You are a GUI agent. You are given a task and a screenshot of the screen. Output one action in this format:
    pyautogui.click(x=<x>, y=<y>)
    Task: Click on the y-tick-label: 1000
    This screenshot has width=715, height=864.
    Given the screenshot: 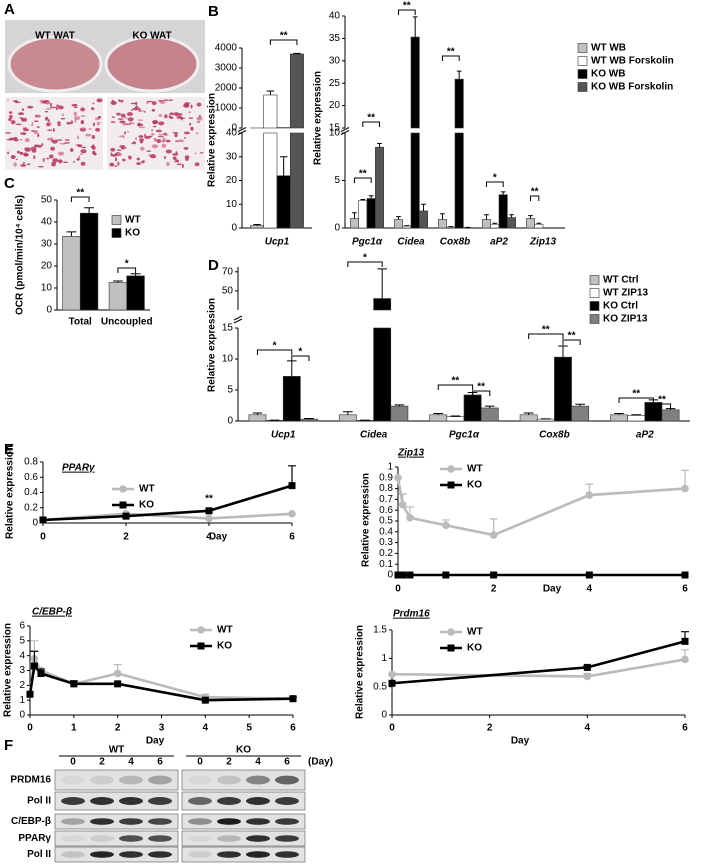 What is the action you would take?
    pyautogui.click(x=226, y=108)
    